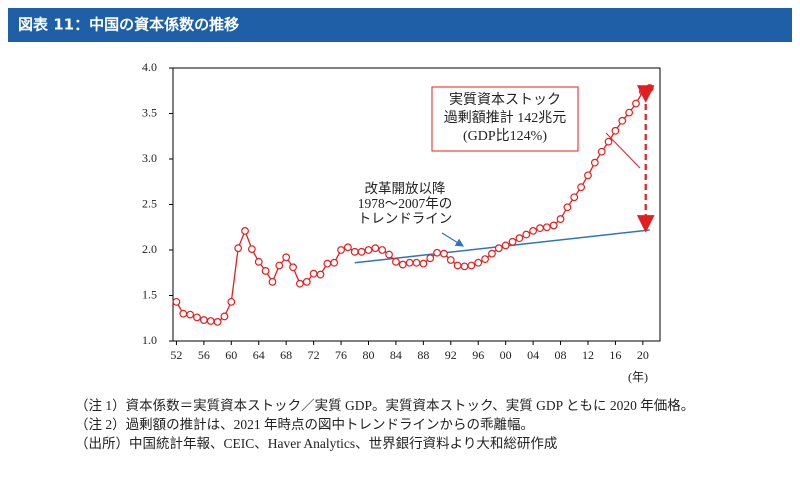  I want to click on x-tick-label: 92, so click(451, 355).